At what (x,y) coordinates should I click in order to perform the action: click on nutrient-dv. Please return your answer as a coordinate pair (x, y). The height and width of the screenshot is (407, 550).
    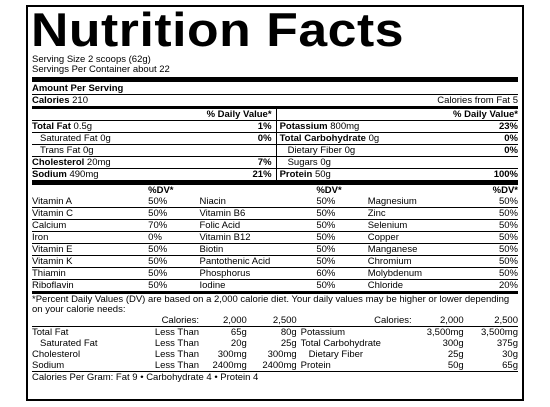
    Looking at the image, I should click on (259, 150).